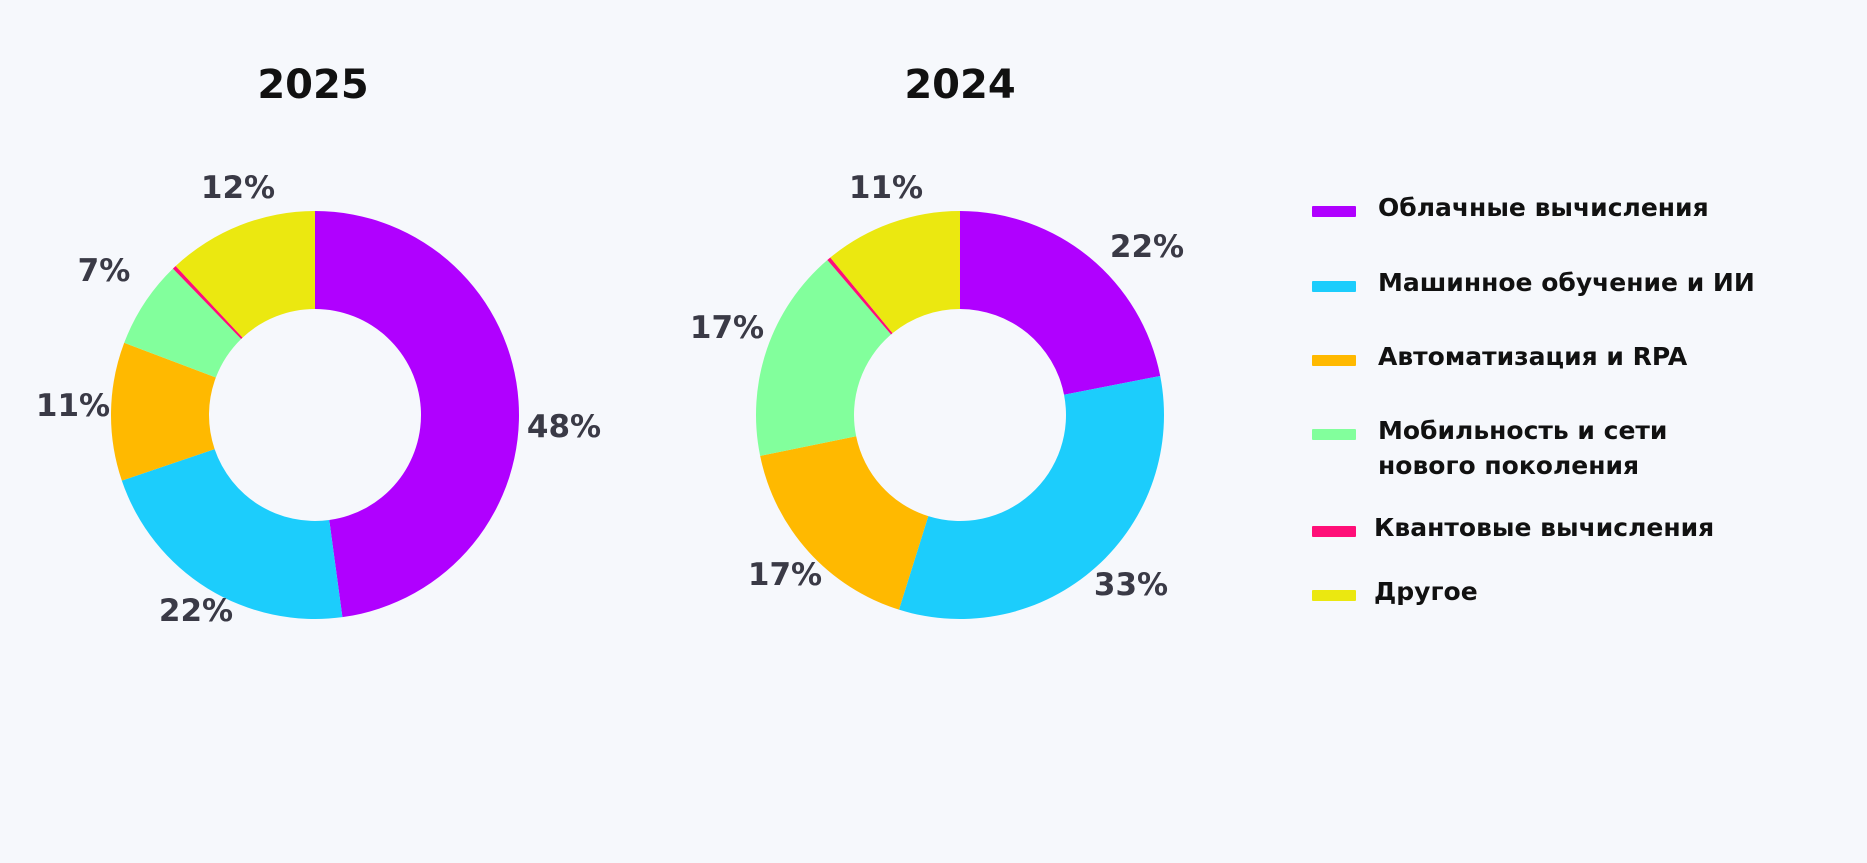 The image size is (1867, 863). Describe the element at coordinates (844, 523) in the screenshot. I see `donut-slice-2024-automation` at that location.